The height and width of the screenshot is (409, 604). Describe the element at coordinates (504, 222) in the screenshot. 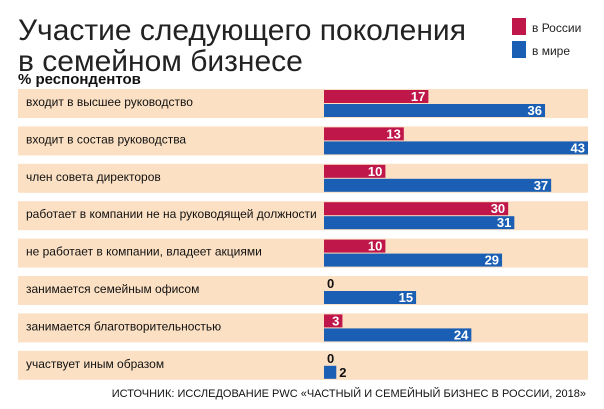

I see `data-label-world: 31` at that location.